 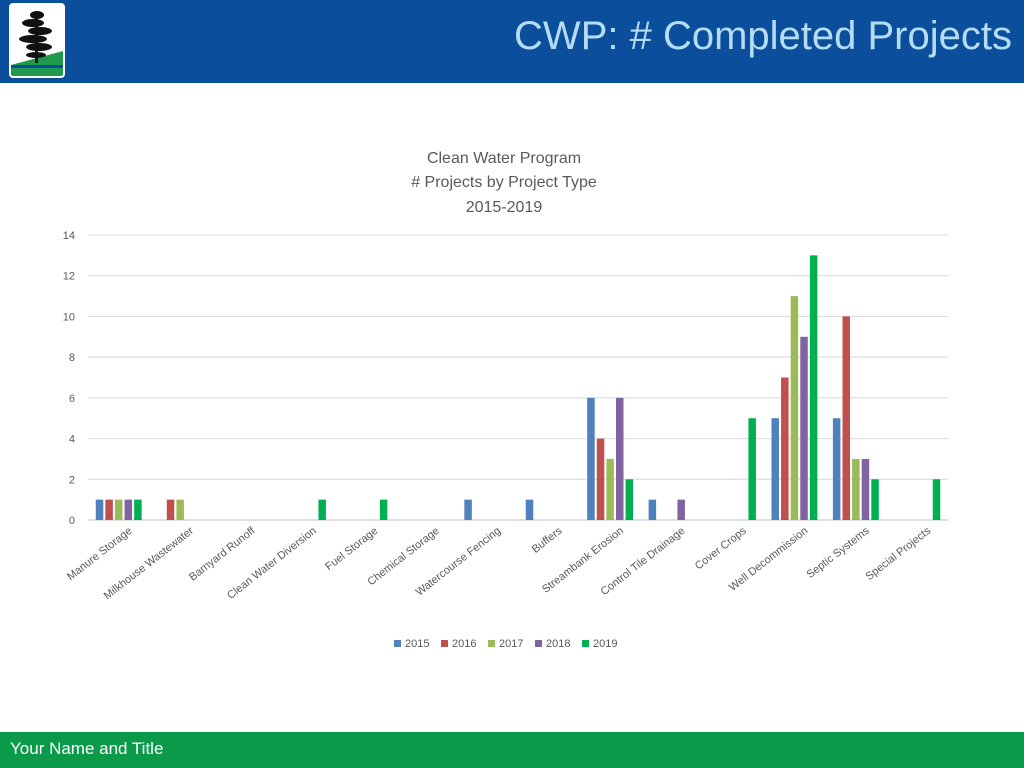 I want to click on page-title: CWP: # Completed Projects, so click(x=763, y=36).